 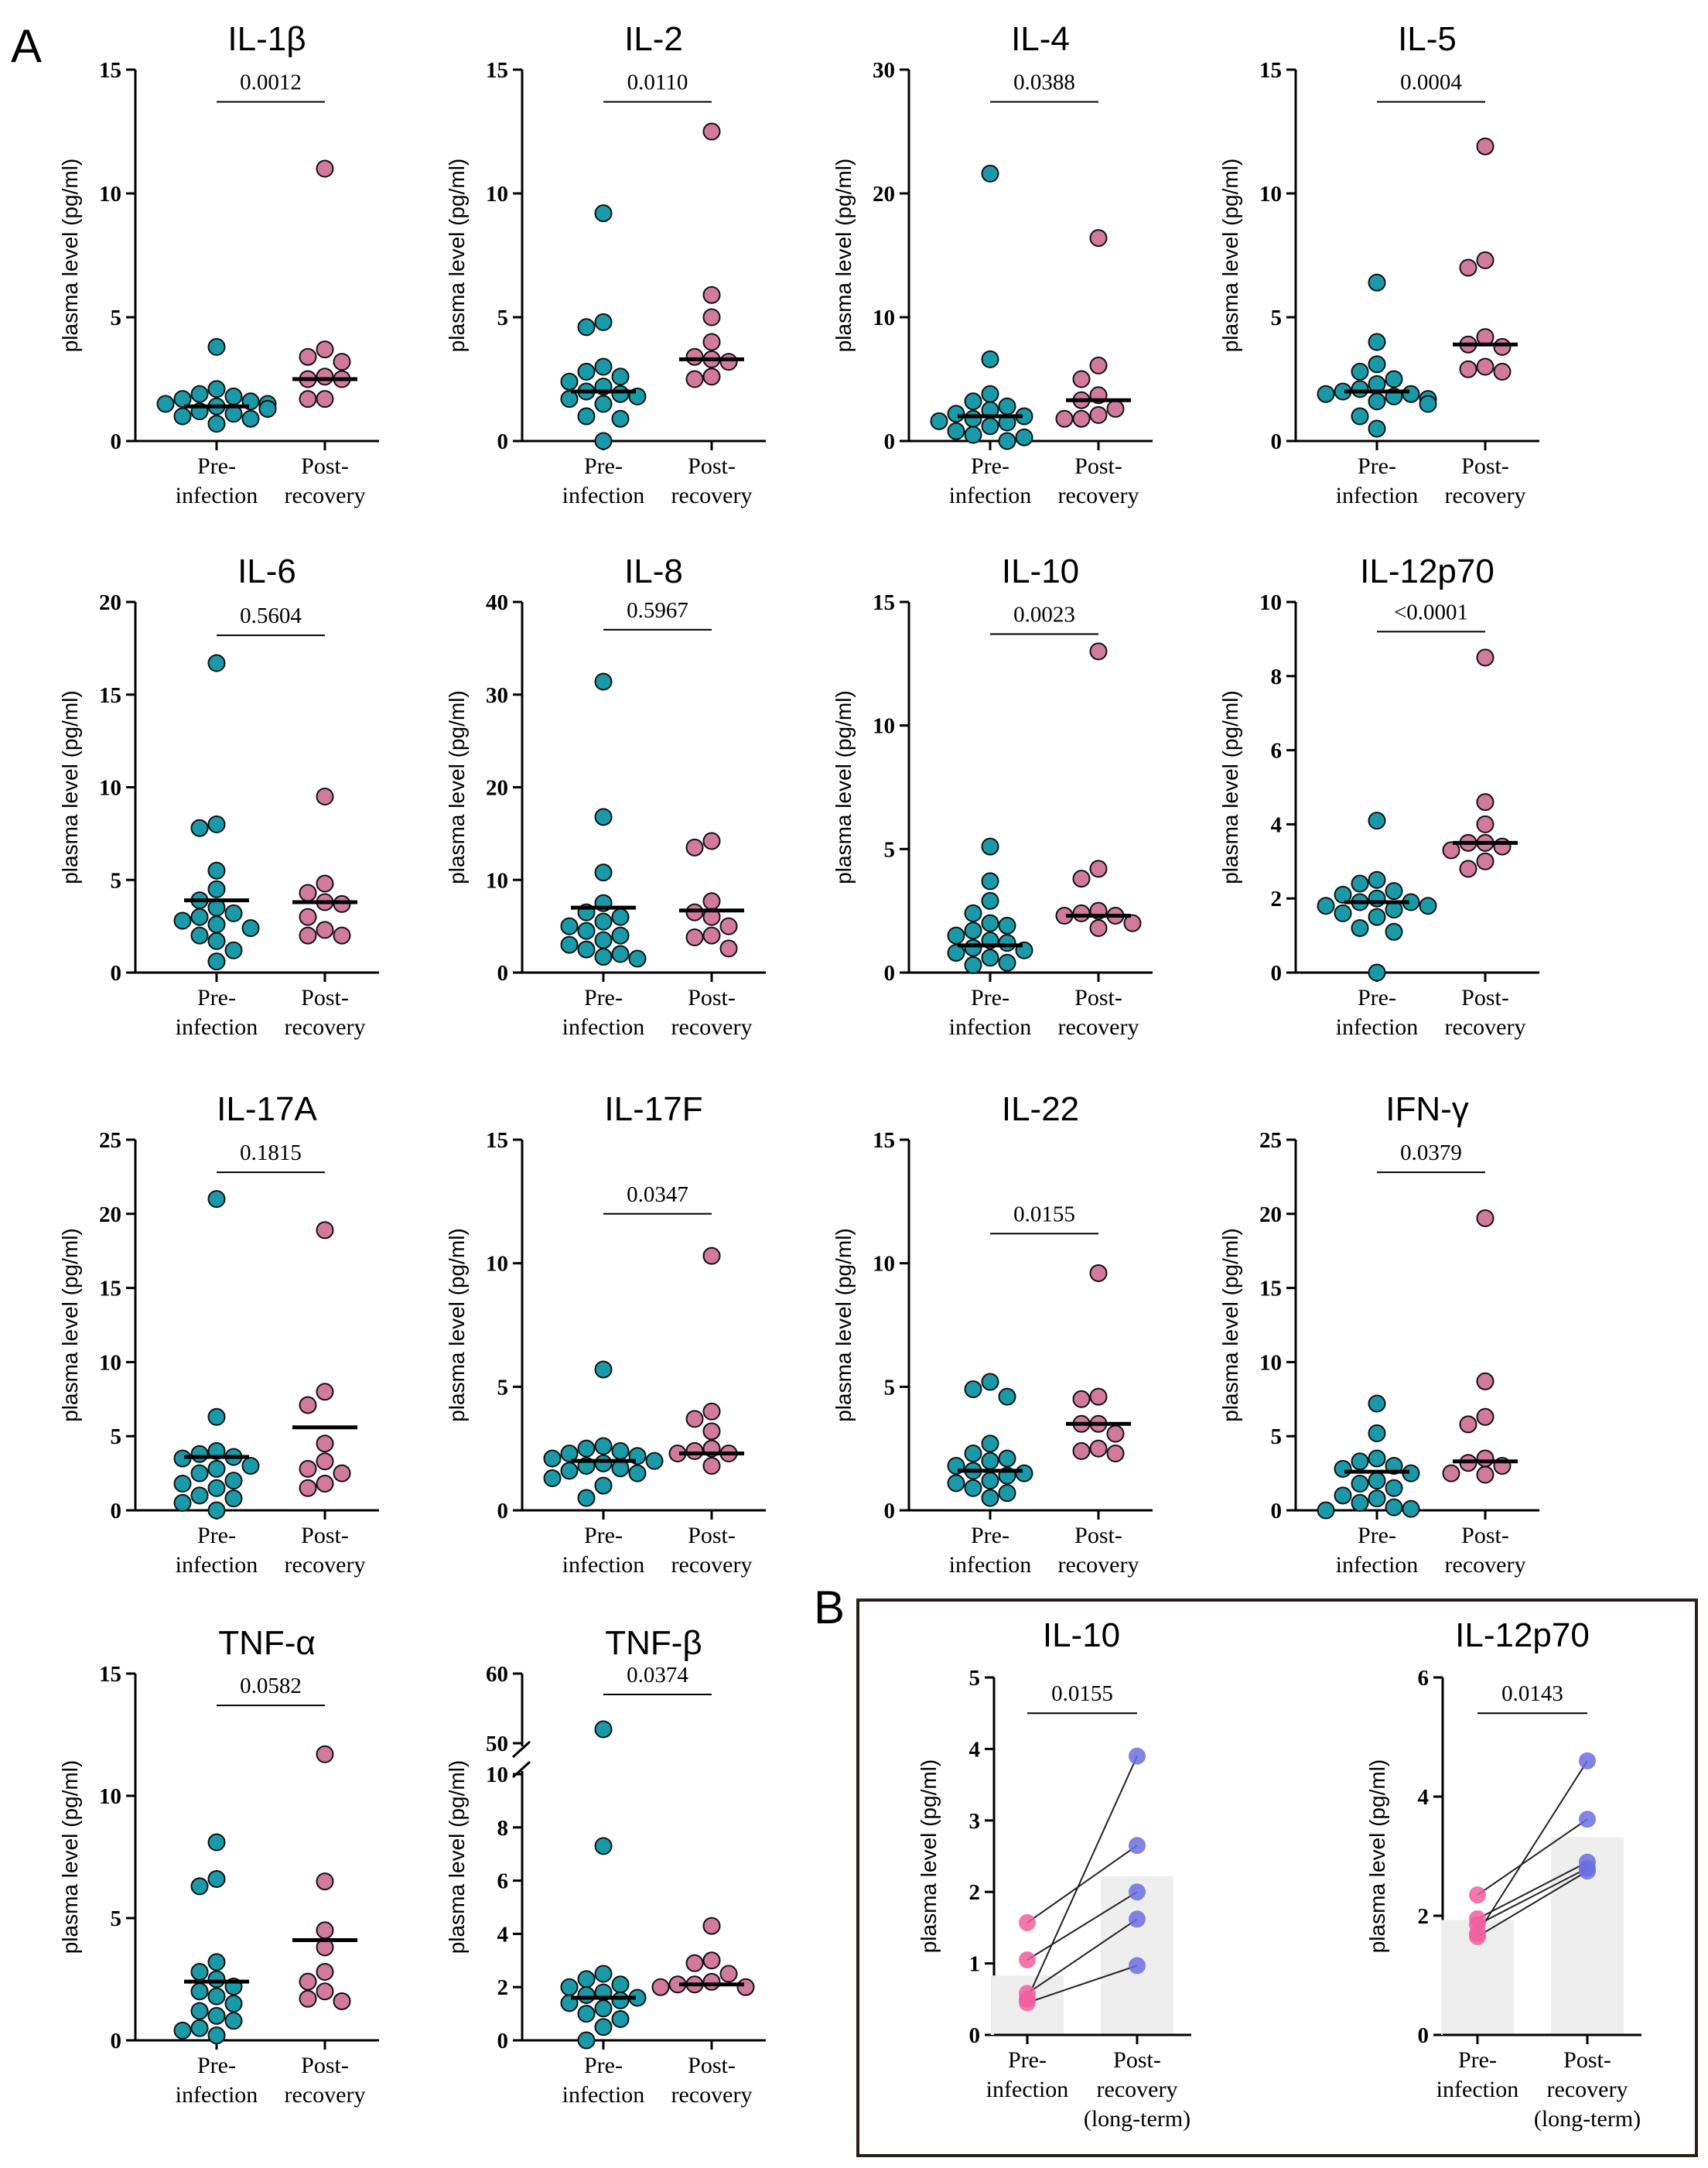 What do you see at coordinates (1587, 2119) in the screenshot?
I see `x-category-label: (long-term)` at bounding box center [1587, 2119].